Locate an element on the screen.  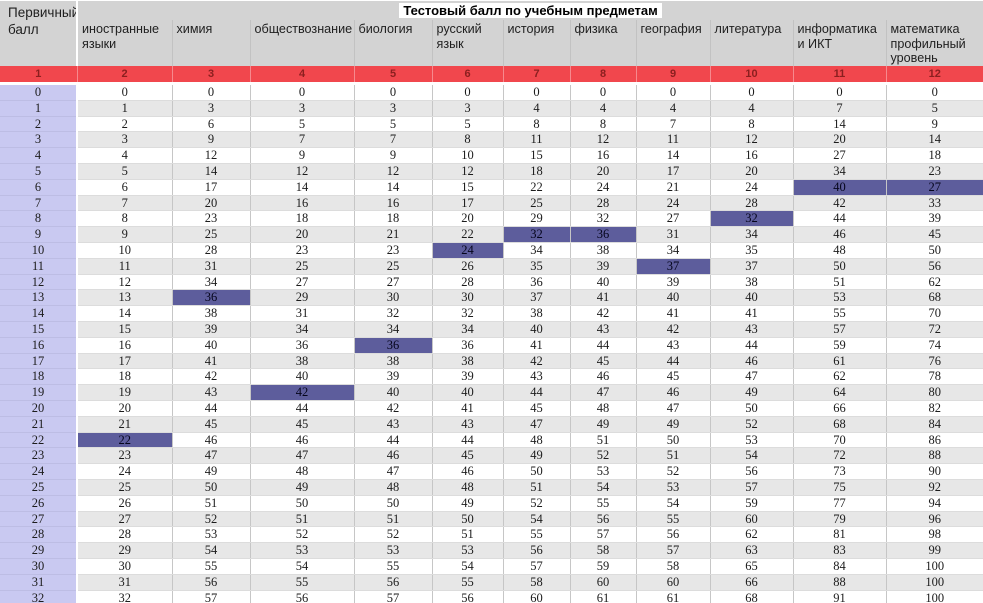
primary-score-cell: 16 is located at coordinates (39, 345).